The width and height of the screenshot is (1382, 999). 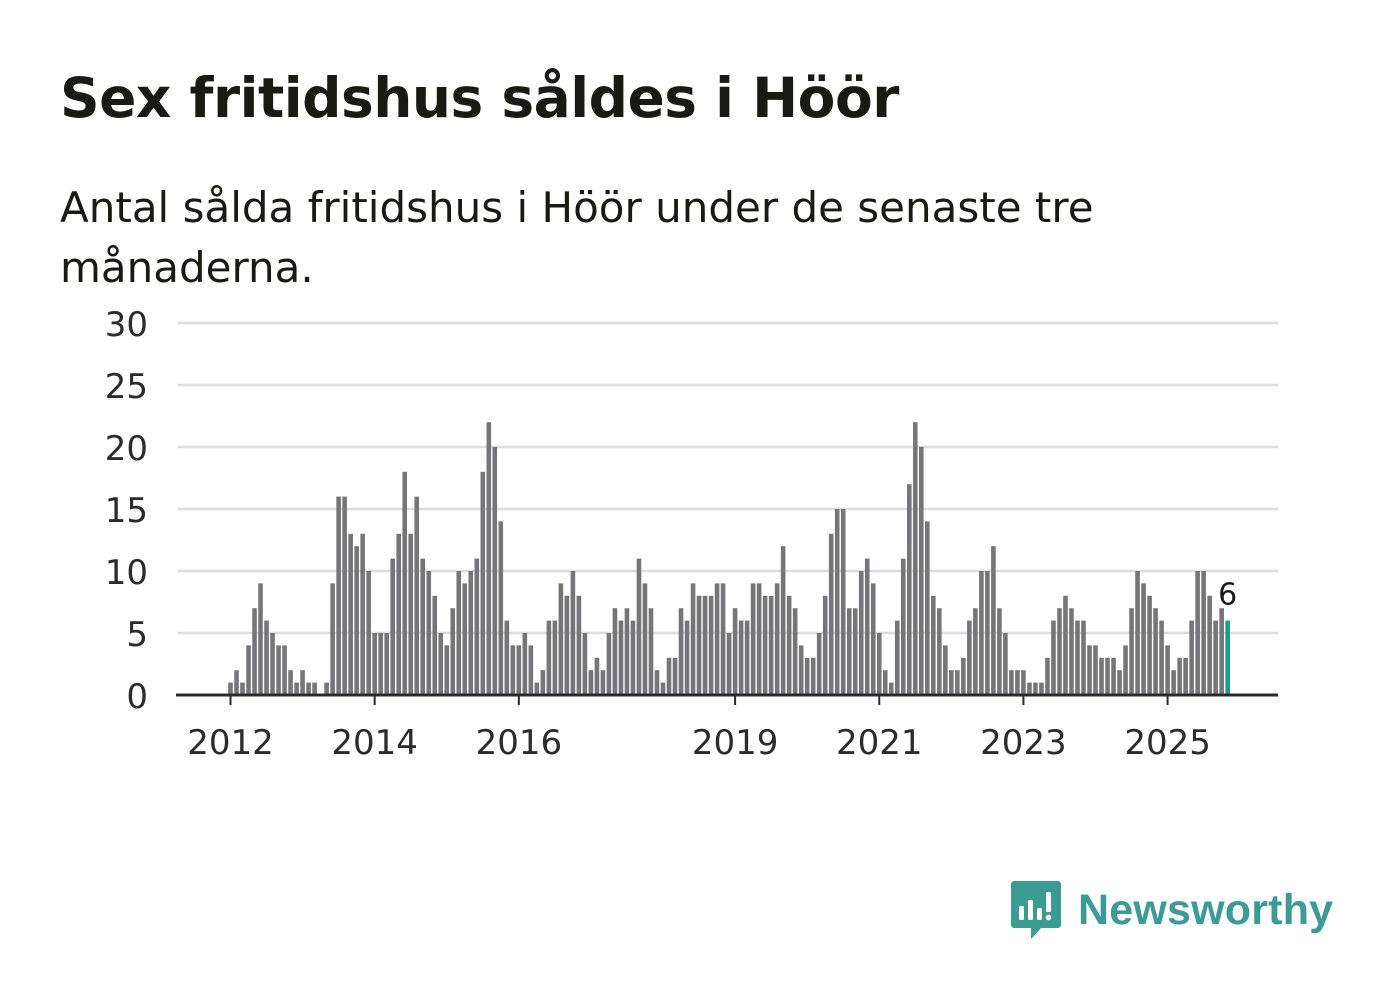 I want to click on annotations: 6, so click(x=1228, y=595).